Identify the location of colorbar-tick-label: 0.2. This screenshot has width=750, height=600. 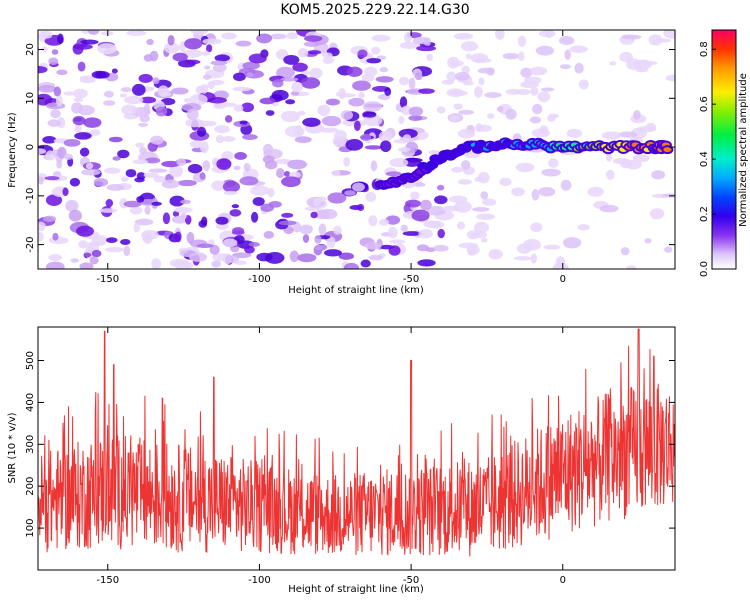
(704, 214).